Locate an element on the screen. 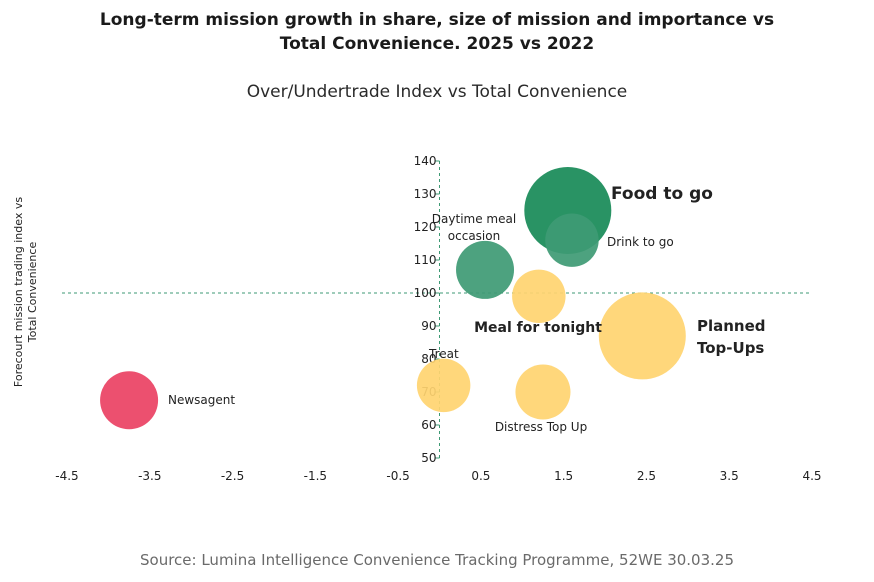 This screenshot has width=874, height=582. x-tick-label: 0.5 is located at coordinates (480, 476).